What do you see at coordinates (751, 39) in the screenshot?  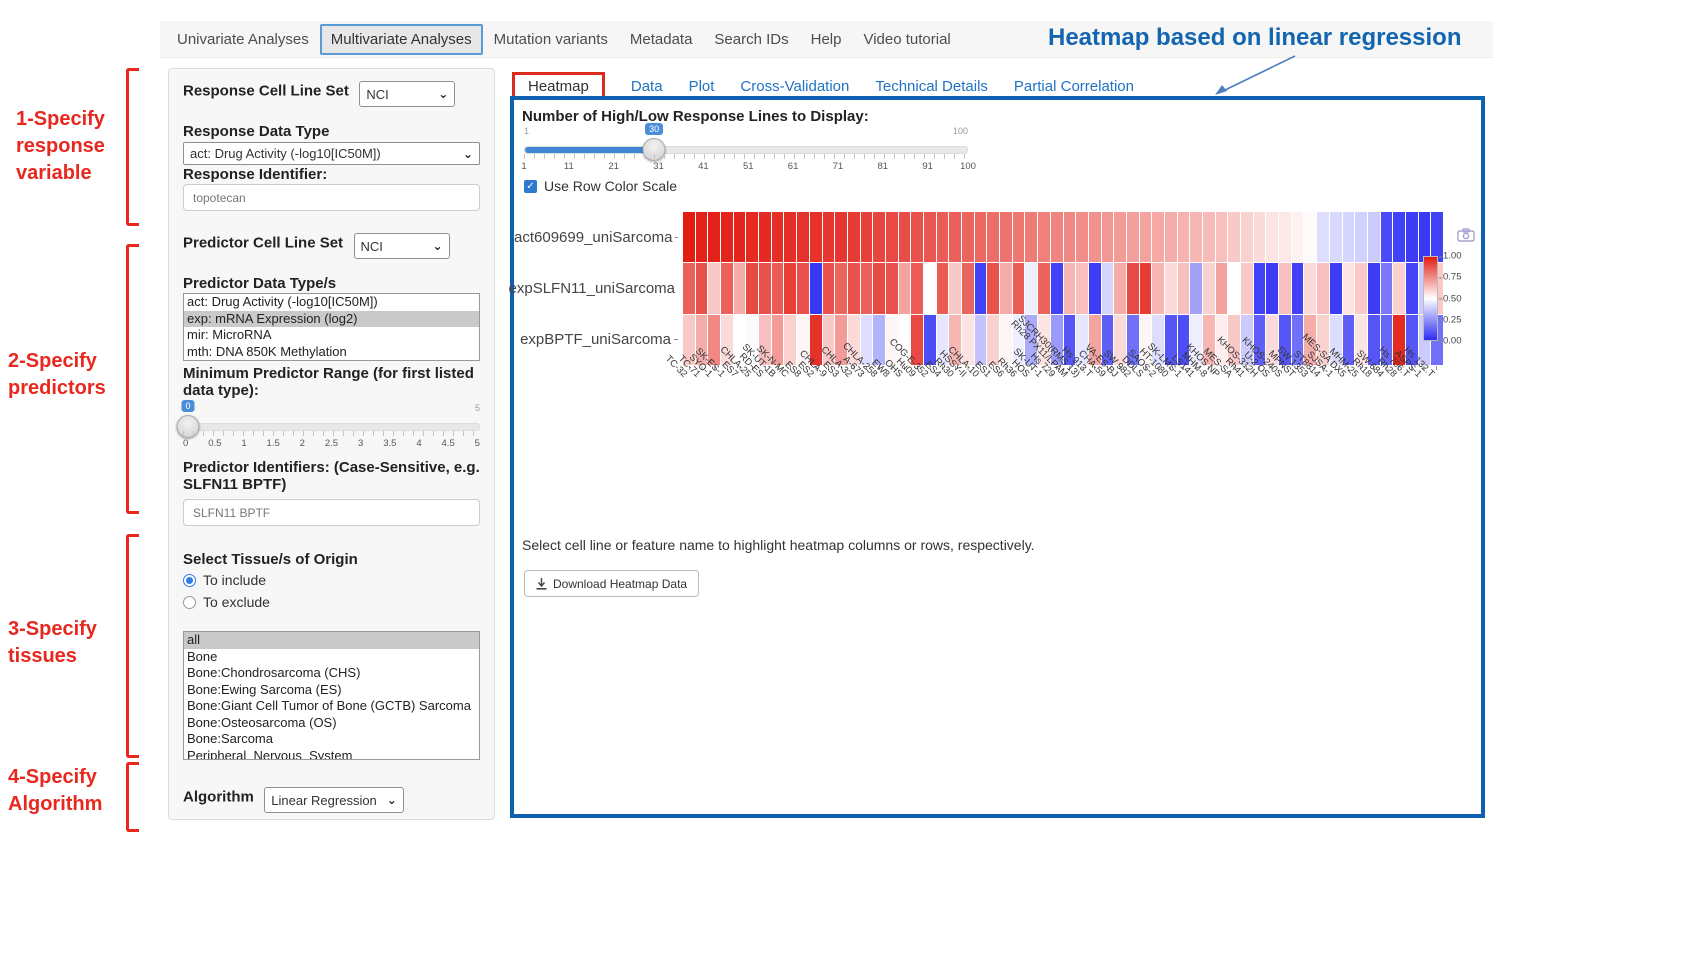 I see `nav-item-search-ids: Search IDs` at bounding box center [751, 39].